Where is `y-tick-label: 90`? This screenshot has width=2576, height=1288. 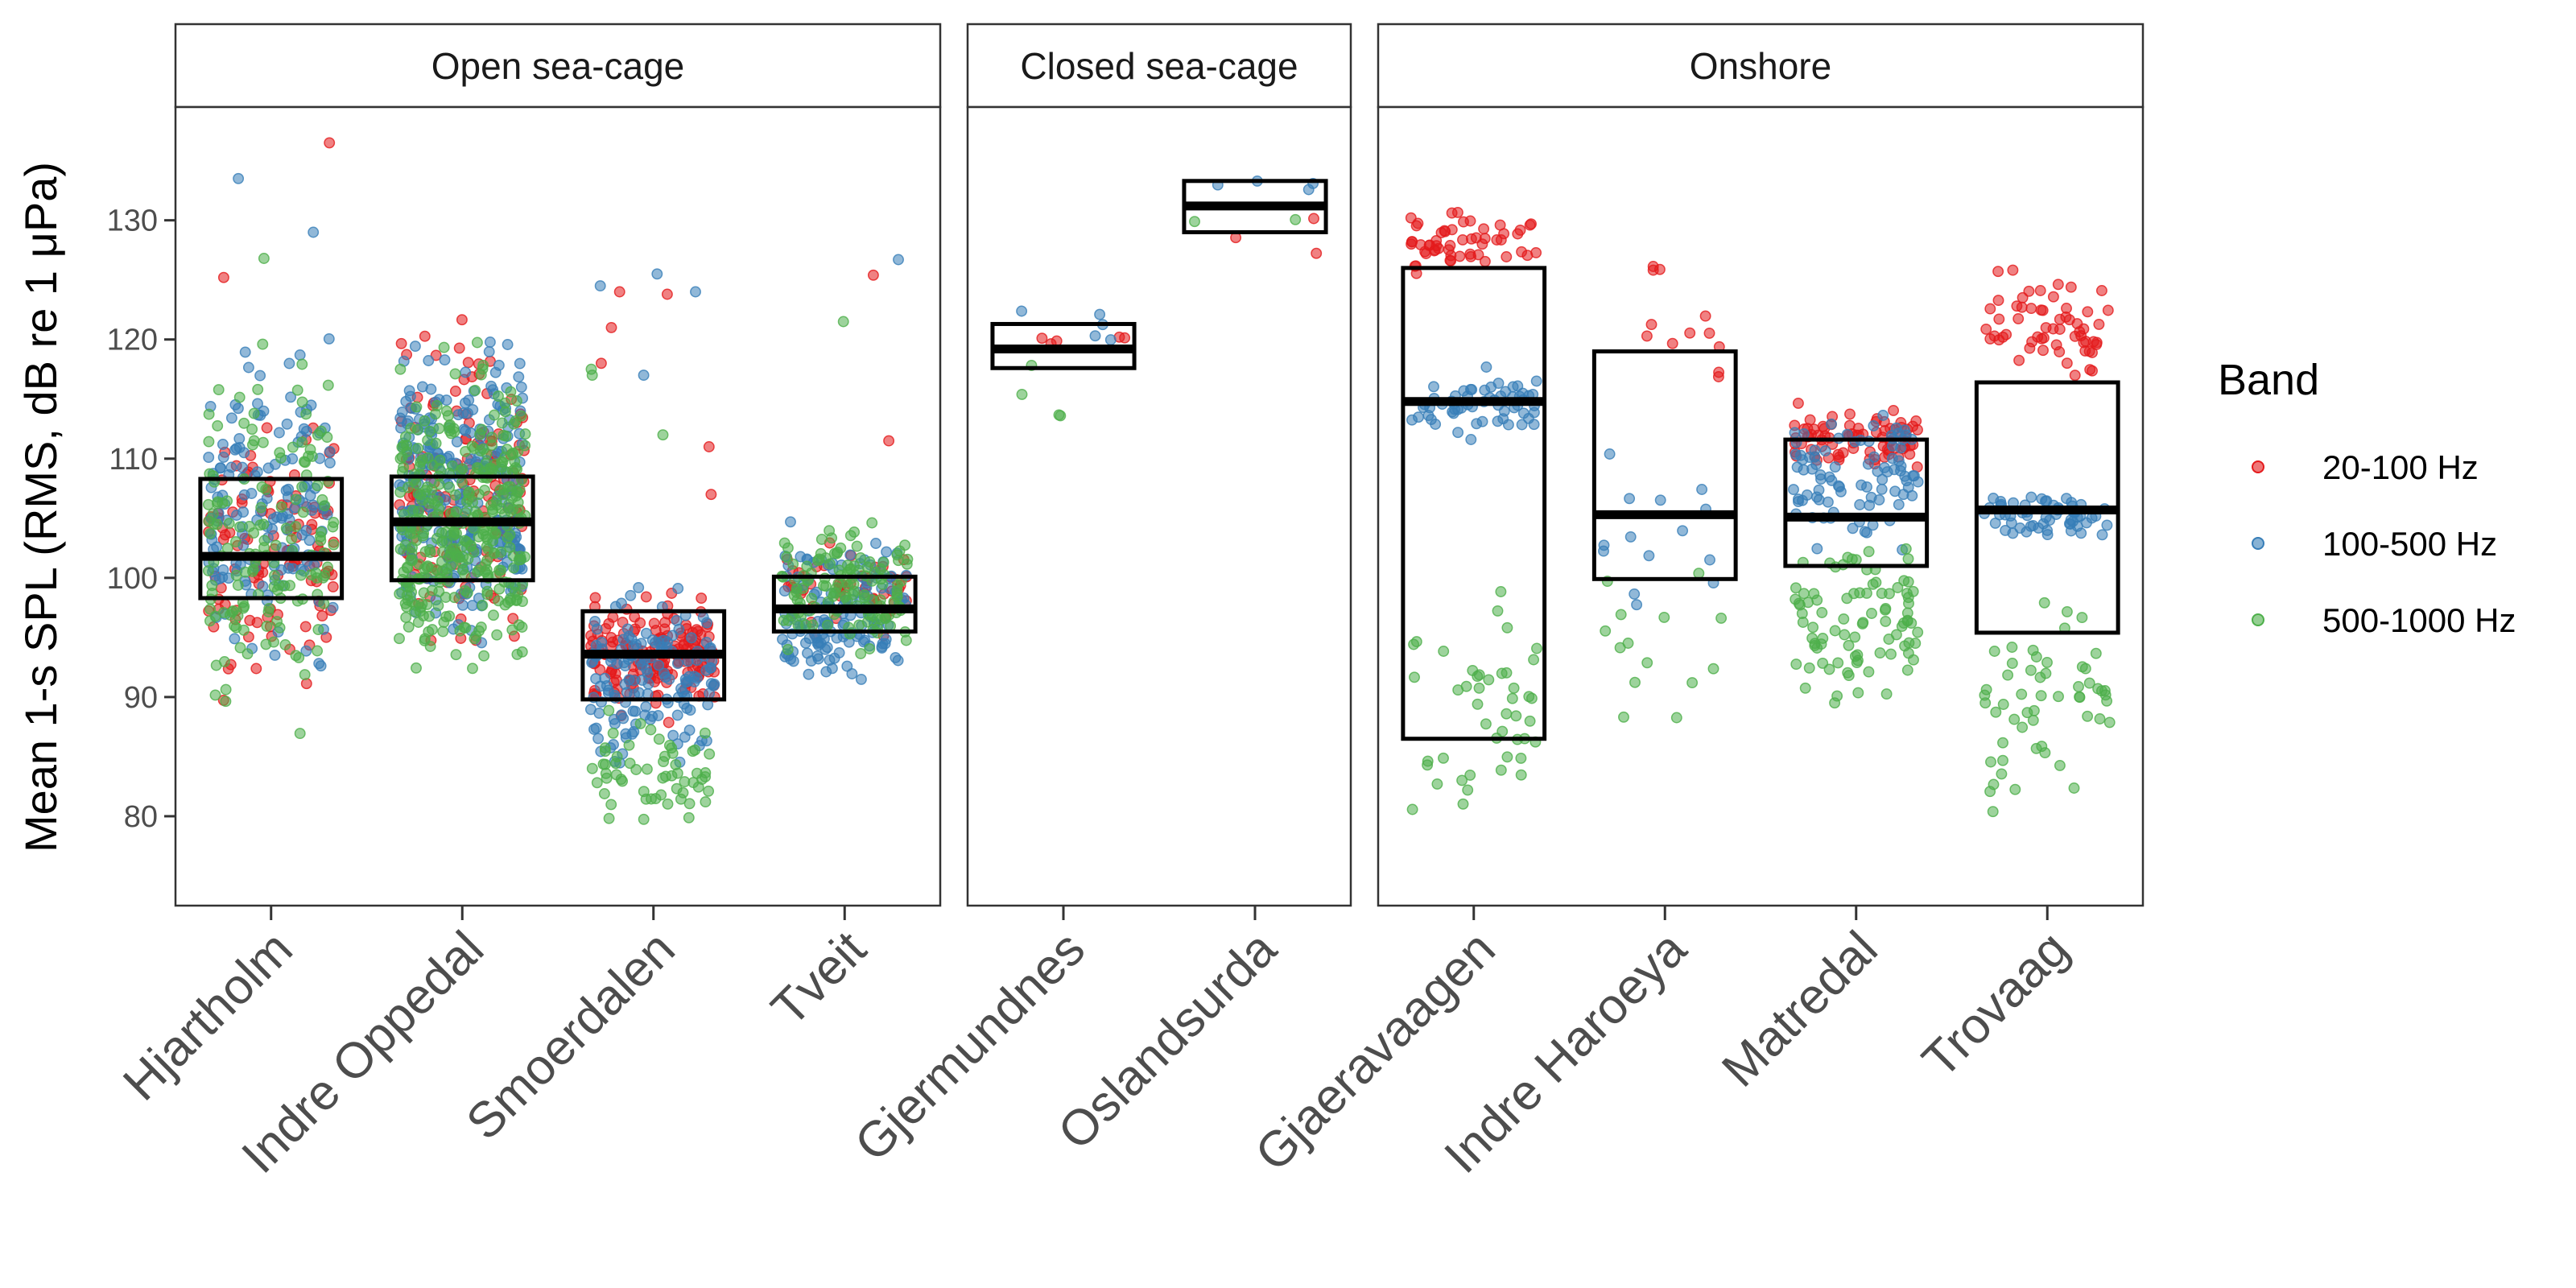 y-tick-label: 90 is located at coordinates (141, 698).